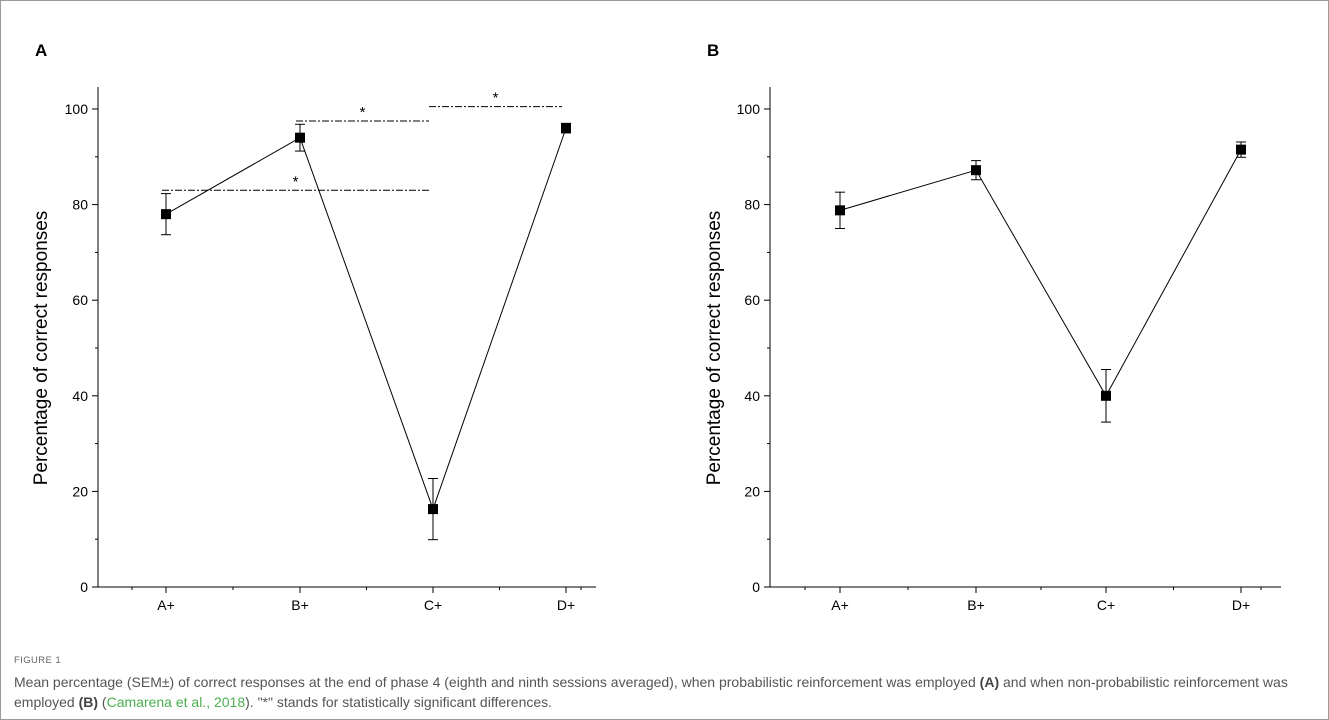 Image resolution: width=1329 pixels, height=720 pixels. I want to click on citation-link: Camarena et al., 2018, so click(176, 702).